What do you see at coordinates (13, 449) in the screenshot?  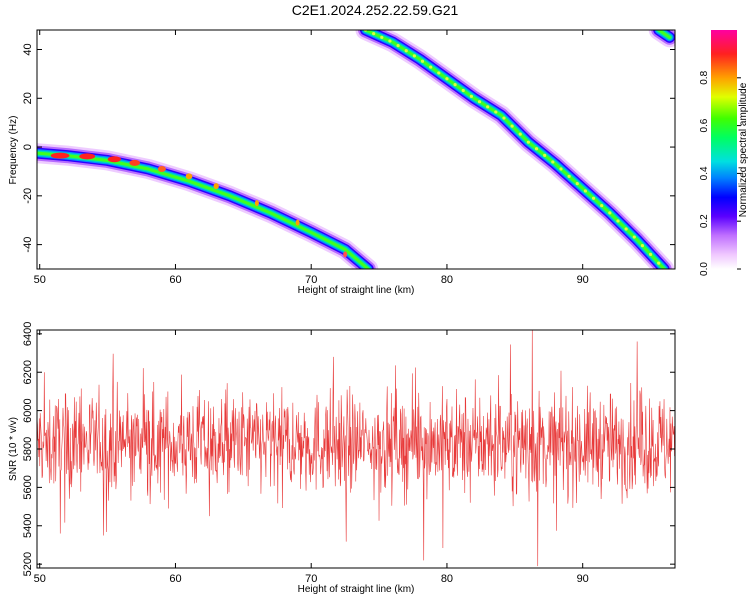 I see `y-axis-label-2: SNR (10 * v/v)` at bounding box center [13, 449].